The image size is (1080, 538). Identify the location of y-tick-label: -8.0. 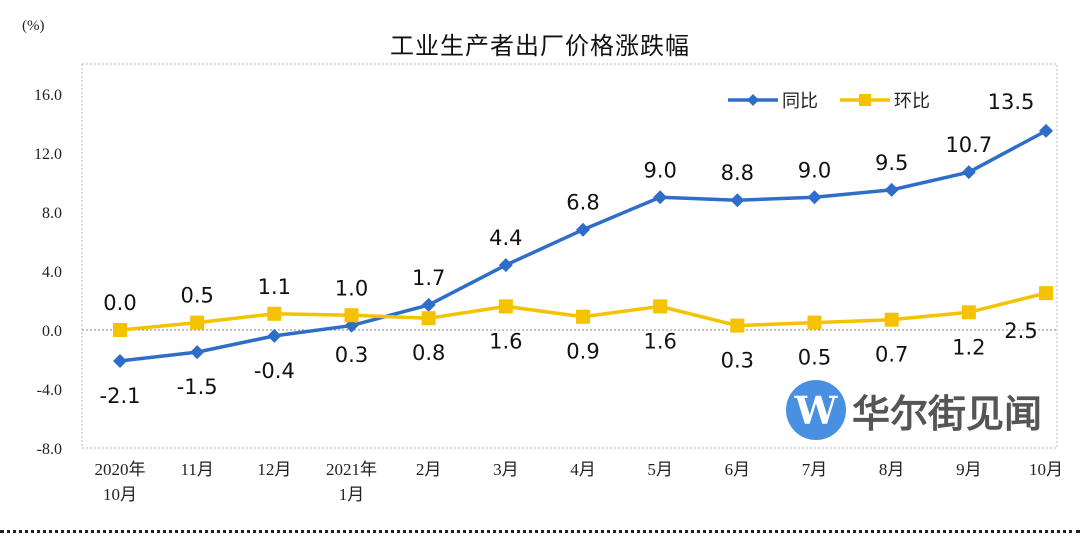
(49, 449).